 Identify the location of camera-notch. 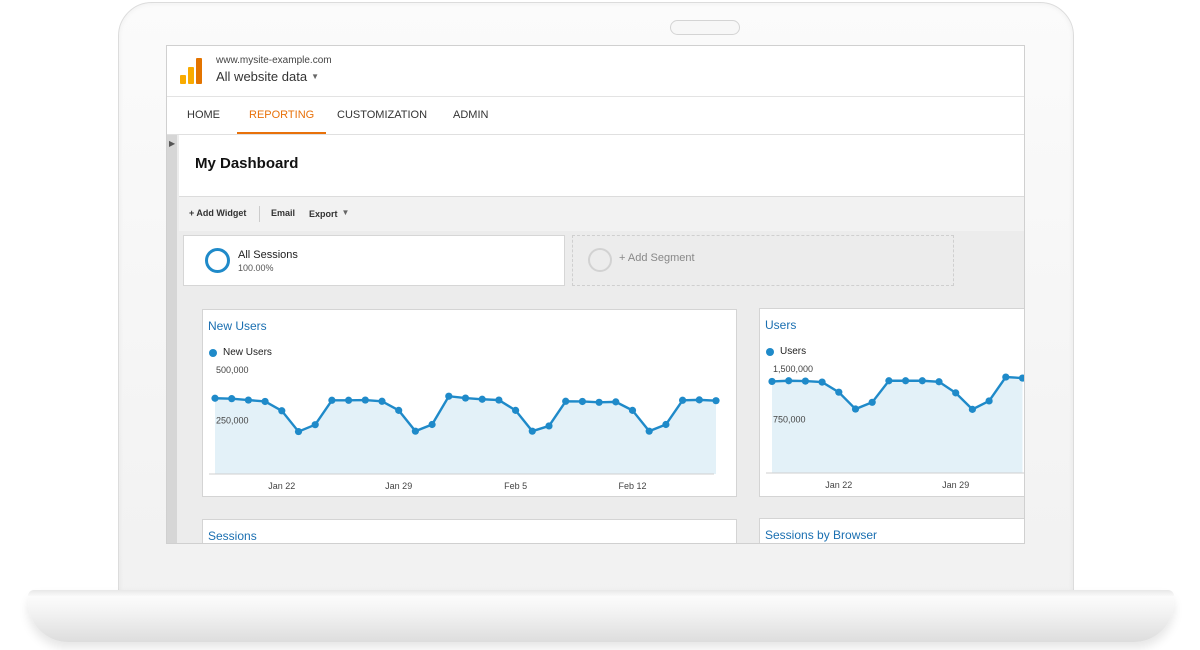
(705, 27).